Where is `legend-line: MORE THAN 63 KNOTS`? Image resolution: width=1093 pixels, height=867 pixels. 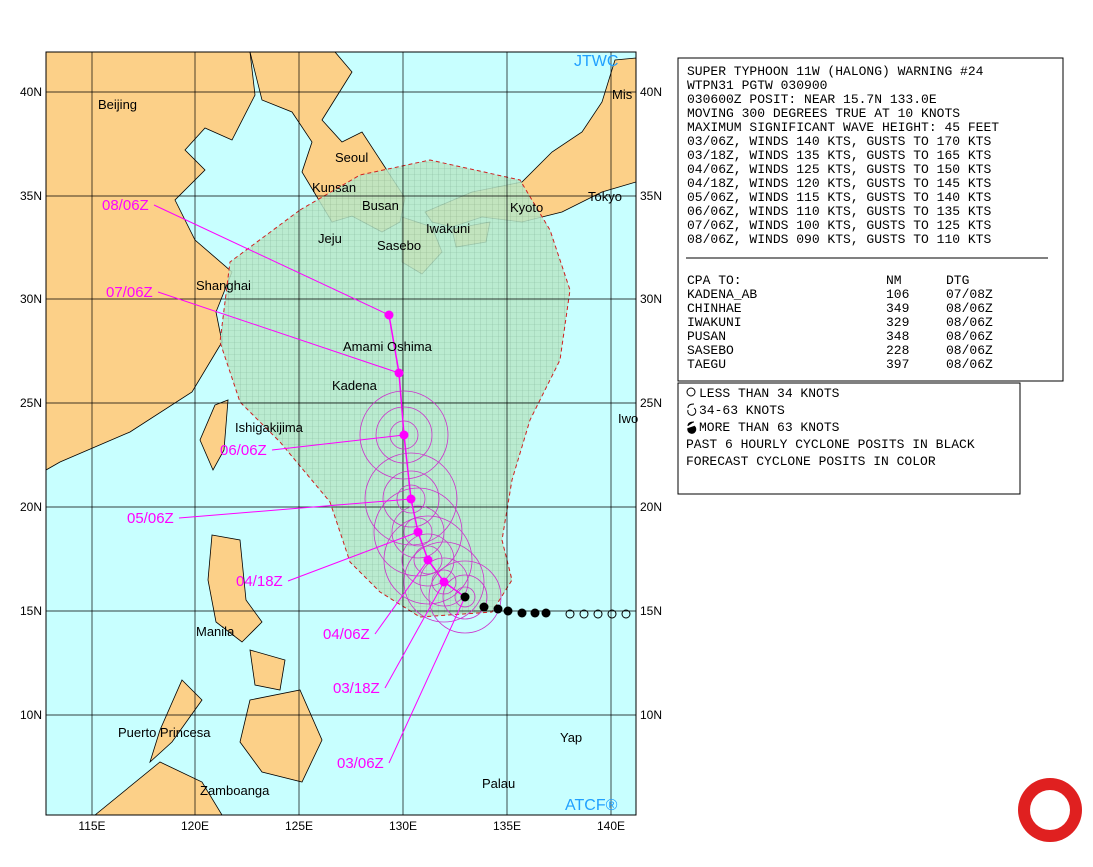 legend-line: MORE THAN 63 KNOTS is located at coordinates (769, 427).